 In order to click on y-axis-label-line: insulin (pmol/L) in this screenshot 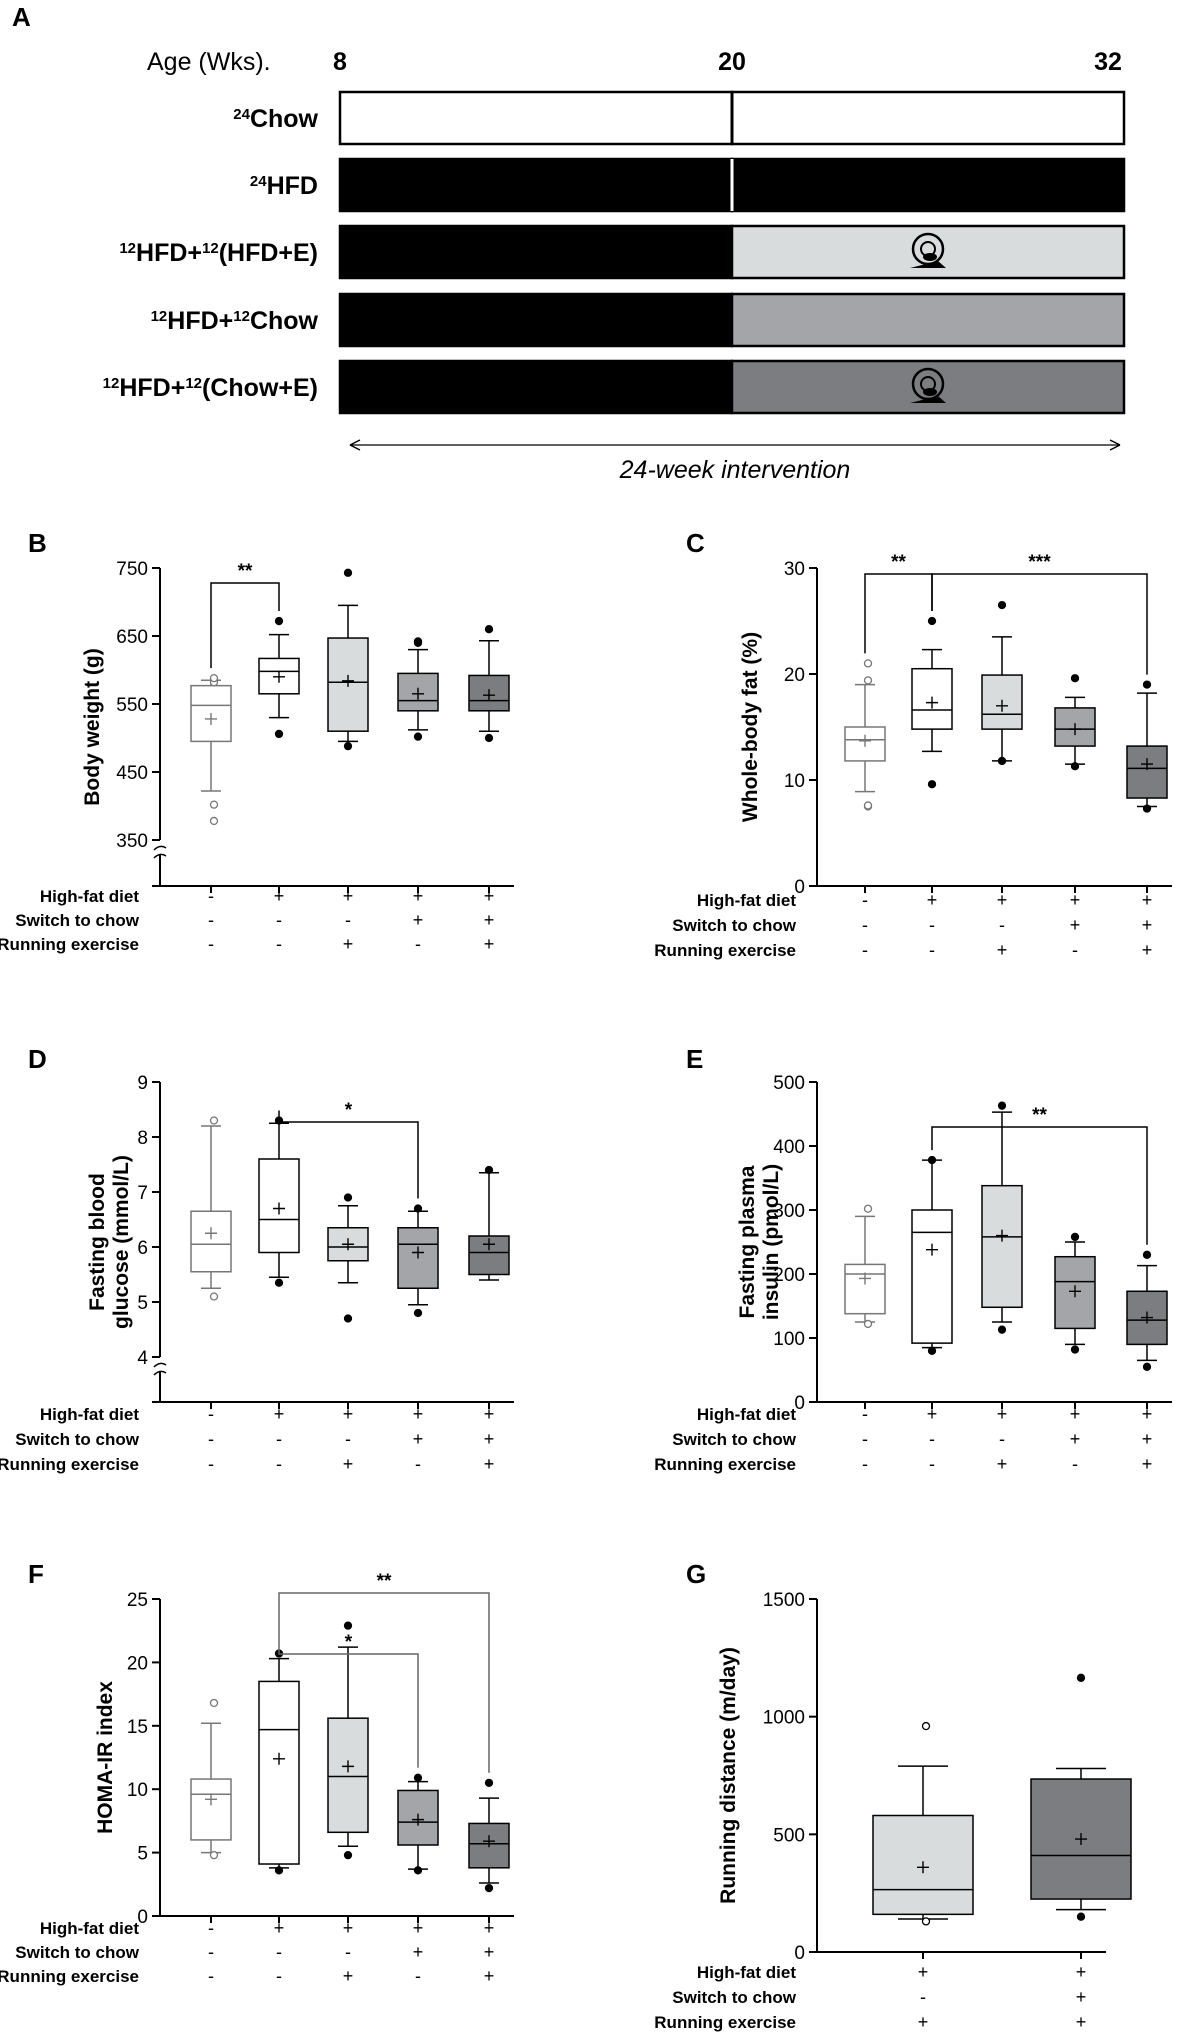, I will do `click(771, 1242)`.